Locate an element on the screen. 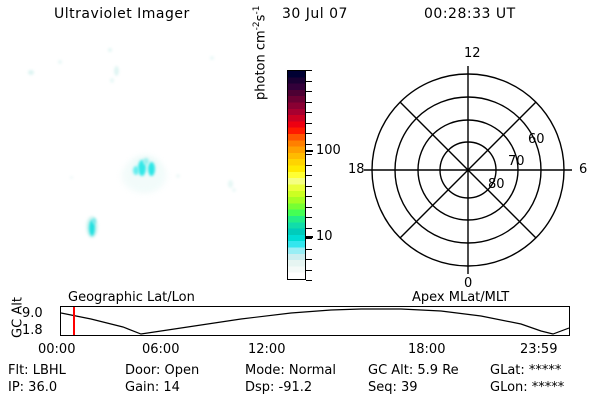 Image resolution: width=600 pixels, height=400 pixels. polar-mlt-label-6: 6 is located at coordinates (583, 169).